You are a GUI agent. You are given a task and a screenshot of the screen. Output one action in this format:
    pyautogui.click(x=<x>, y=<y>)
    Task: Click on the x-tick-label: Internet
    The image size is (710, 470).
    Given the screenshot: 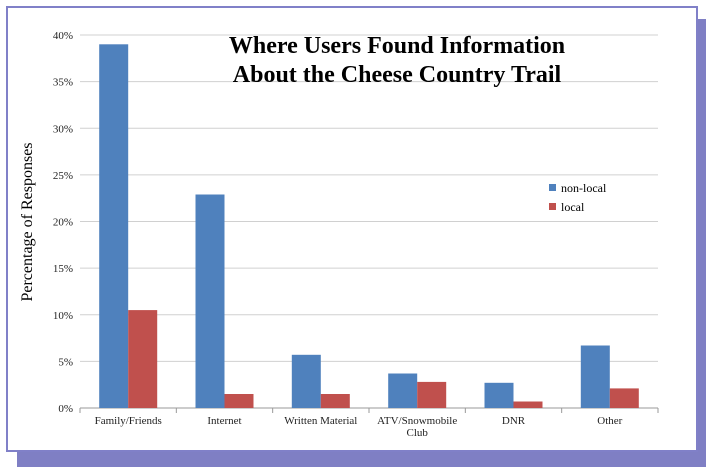 What is the action you would take?
    pyautogui.click(x=224, y=421)
    